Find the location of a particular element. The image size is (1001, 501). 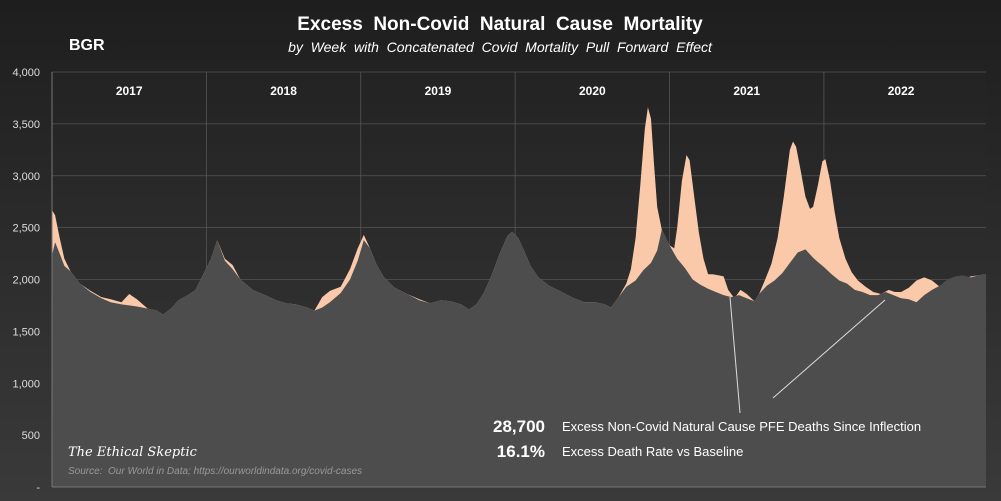

y-tick-label: 1,000 is located at coordinates (26, 384).